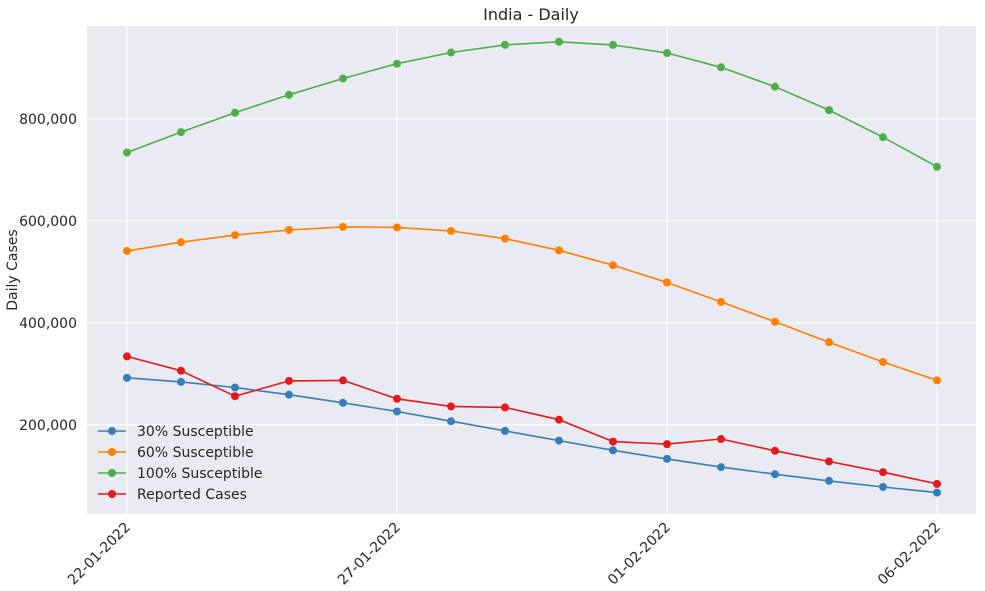  What do you see at coordinates (504, 554) in the screenshot?
I see `x-axis-ticks: 22-01-2022 27-01-2022 01-02-2022 06-02-2022` at bounding box center [504, 554].